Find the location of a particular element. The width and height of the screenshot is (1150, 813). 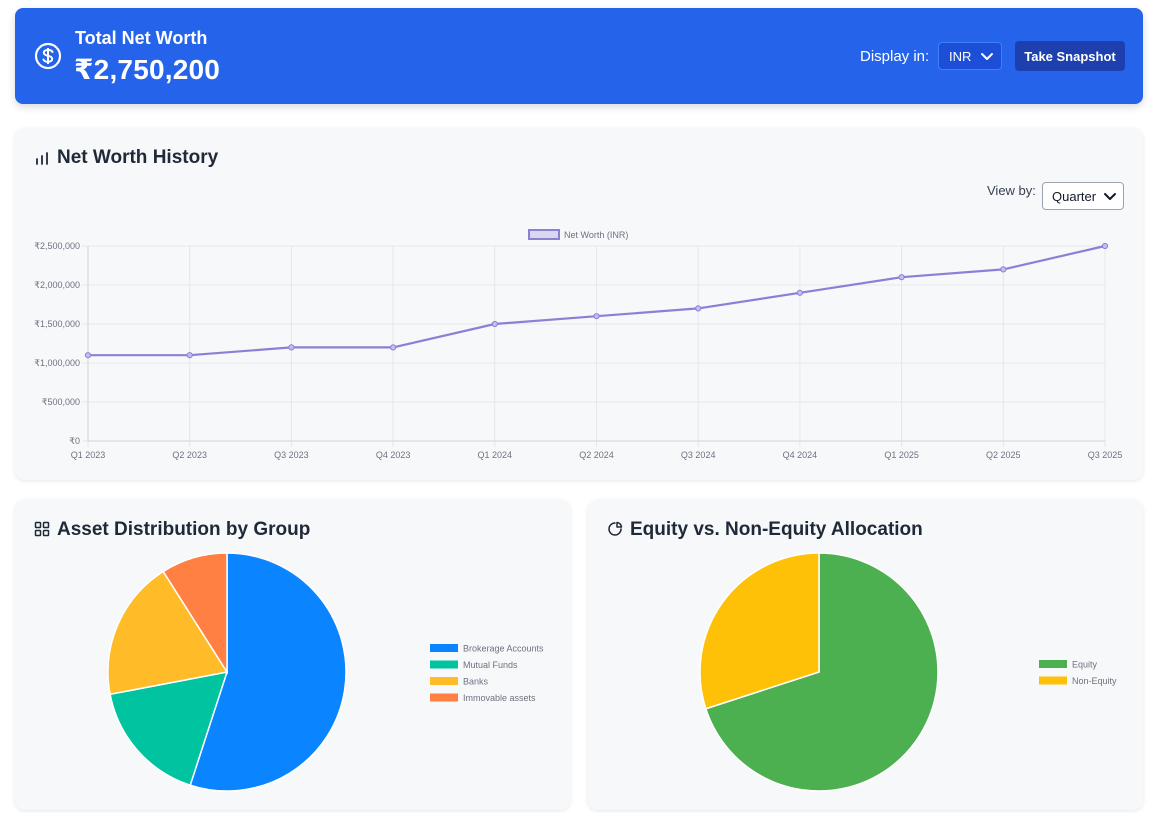

x-tick-label: Q3 2023 is located at coordinates (291, 455).